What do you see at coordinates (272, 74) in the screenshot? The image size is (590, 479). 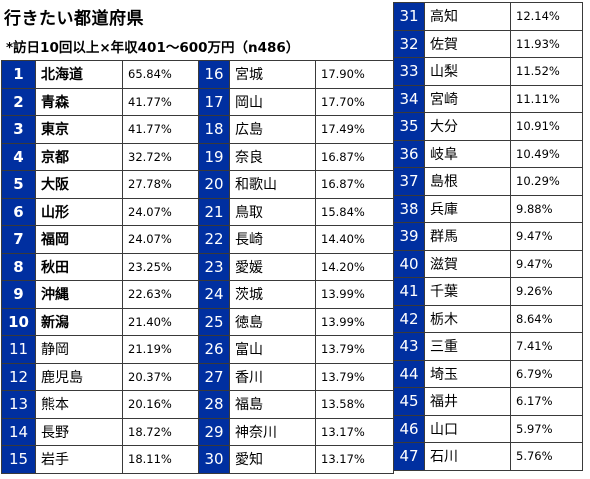 I see `prefecture-name: 宮城` at bounding box center [272, 74].